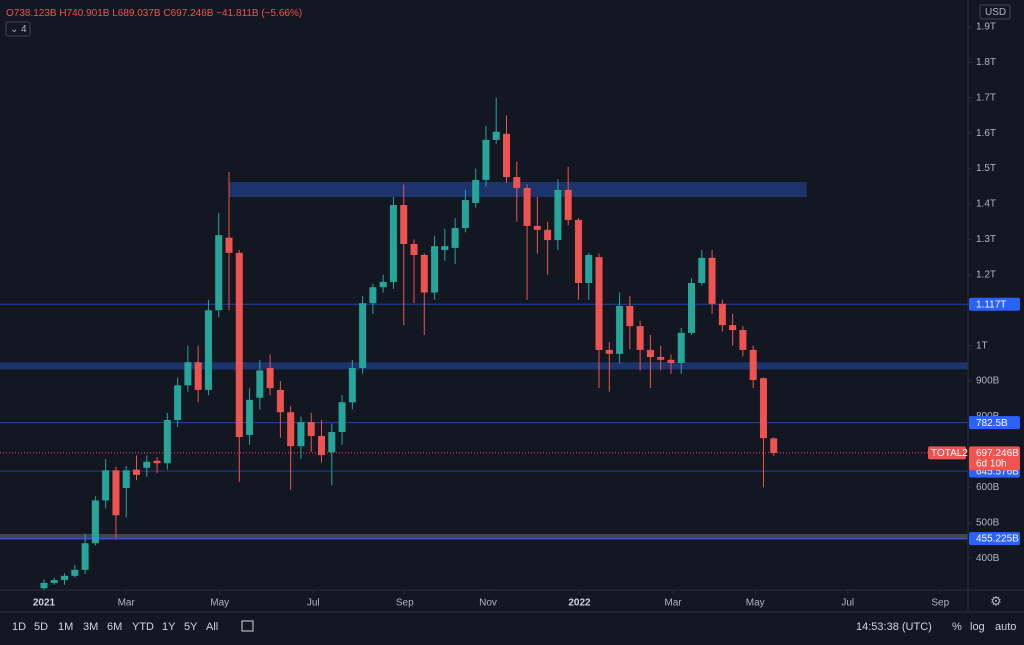  Describe the element at coordinates (247, 626) in the screenshot. I see `date-range-icon` at that location.